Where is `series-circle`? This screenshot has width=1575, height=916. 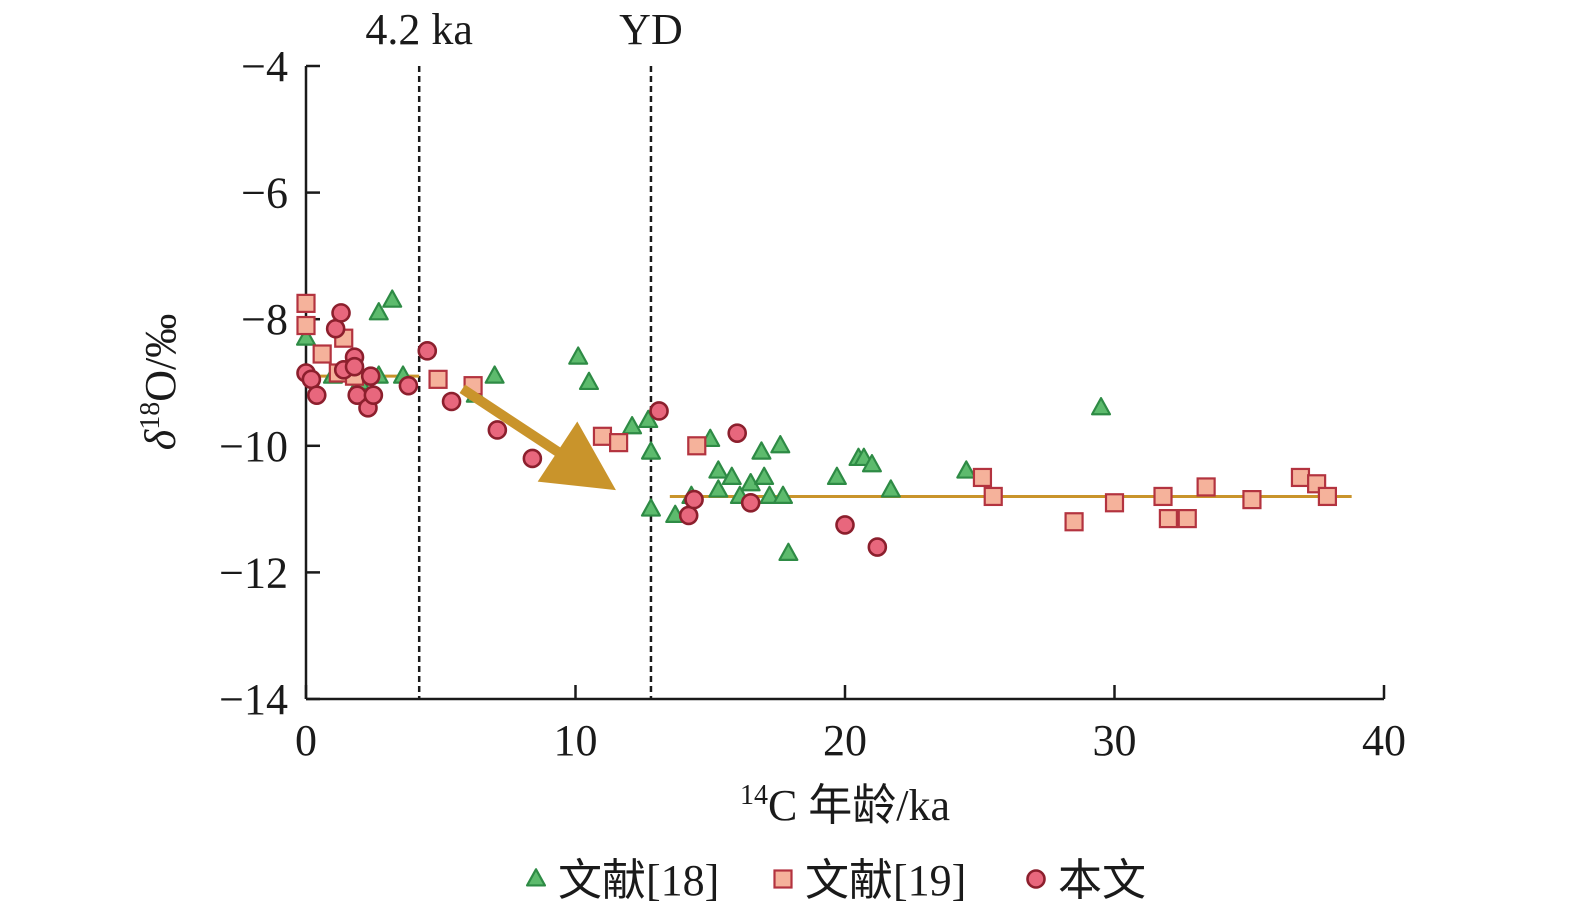 series-circle is located at coordinates (592, 430).